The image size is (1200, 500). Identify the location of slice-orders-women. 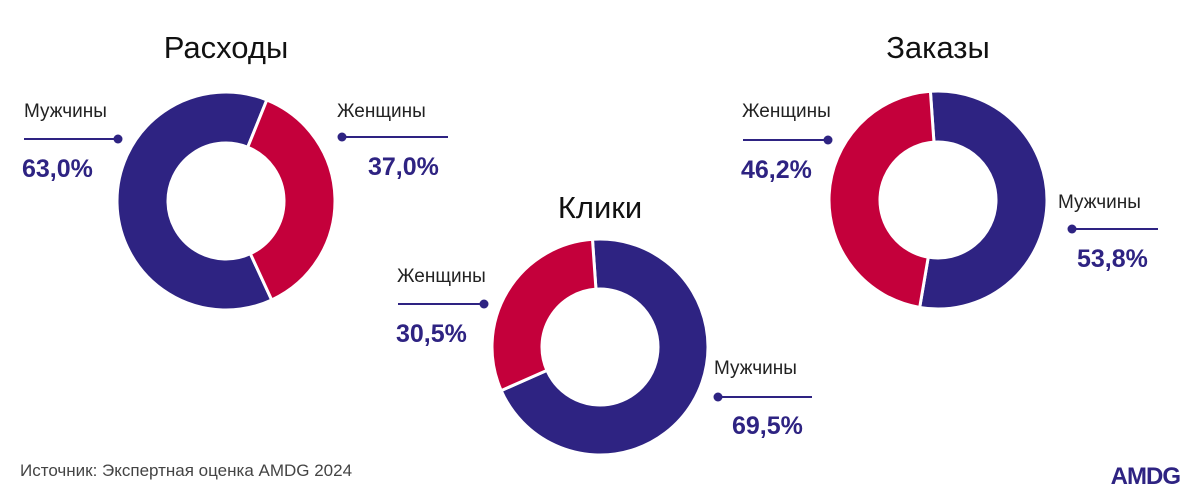
(881, 199).